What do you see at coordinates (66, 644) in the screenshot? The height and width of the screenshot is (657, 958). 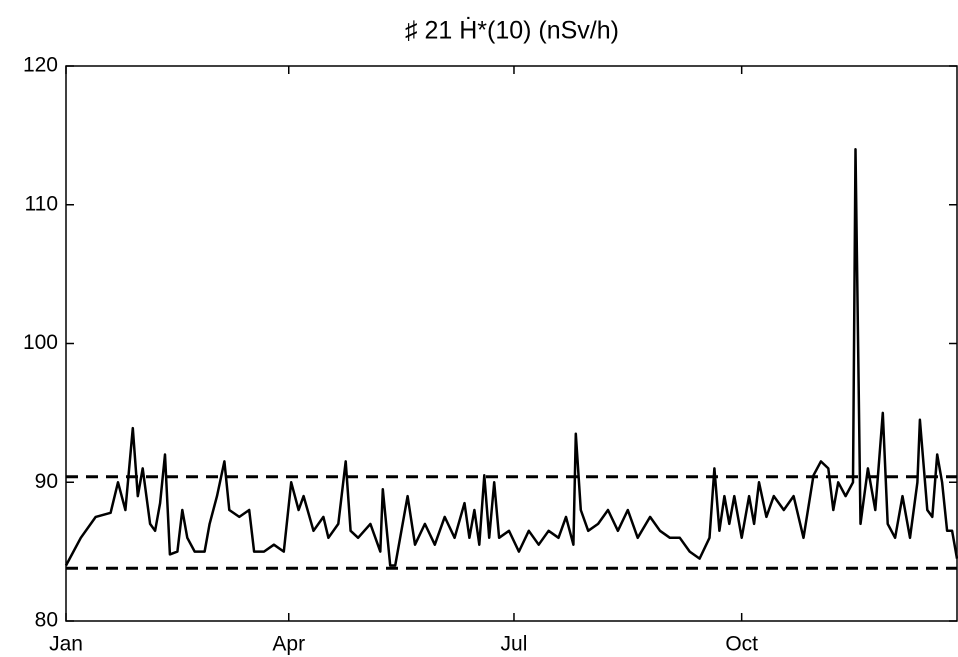 I see `x-tick-label: Jan` at bounding box center [66, 644].